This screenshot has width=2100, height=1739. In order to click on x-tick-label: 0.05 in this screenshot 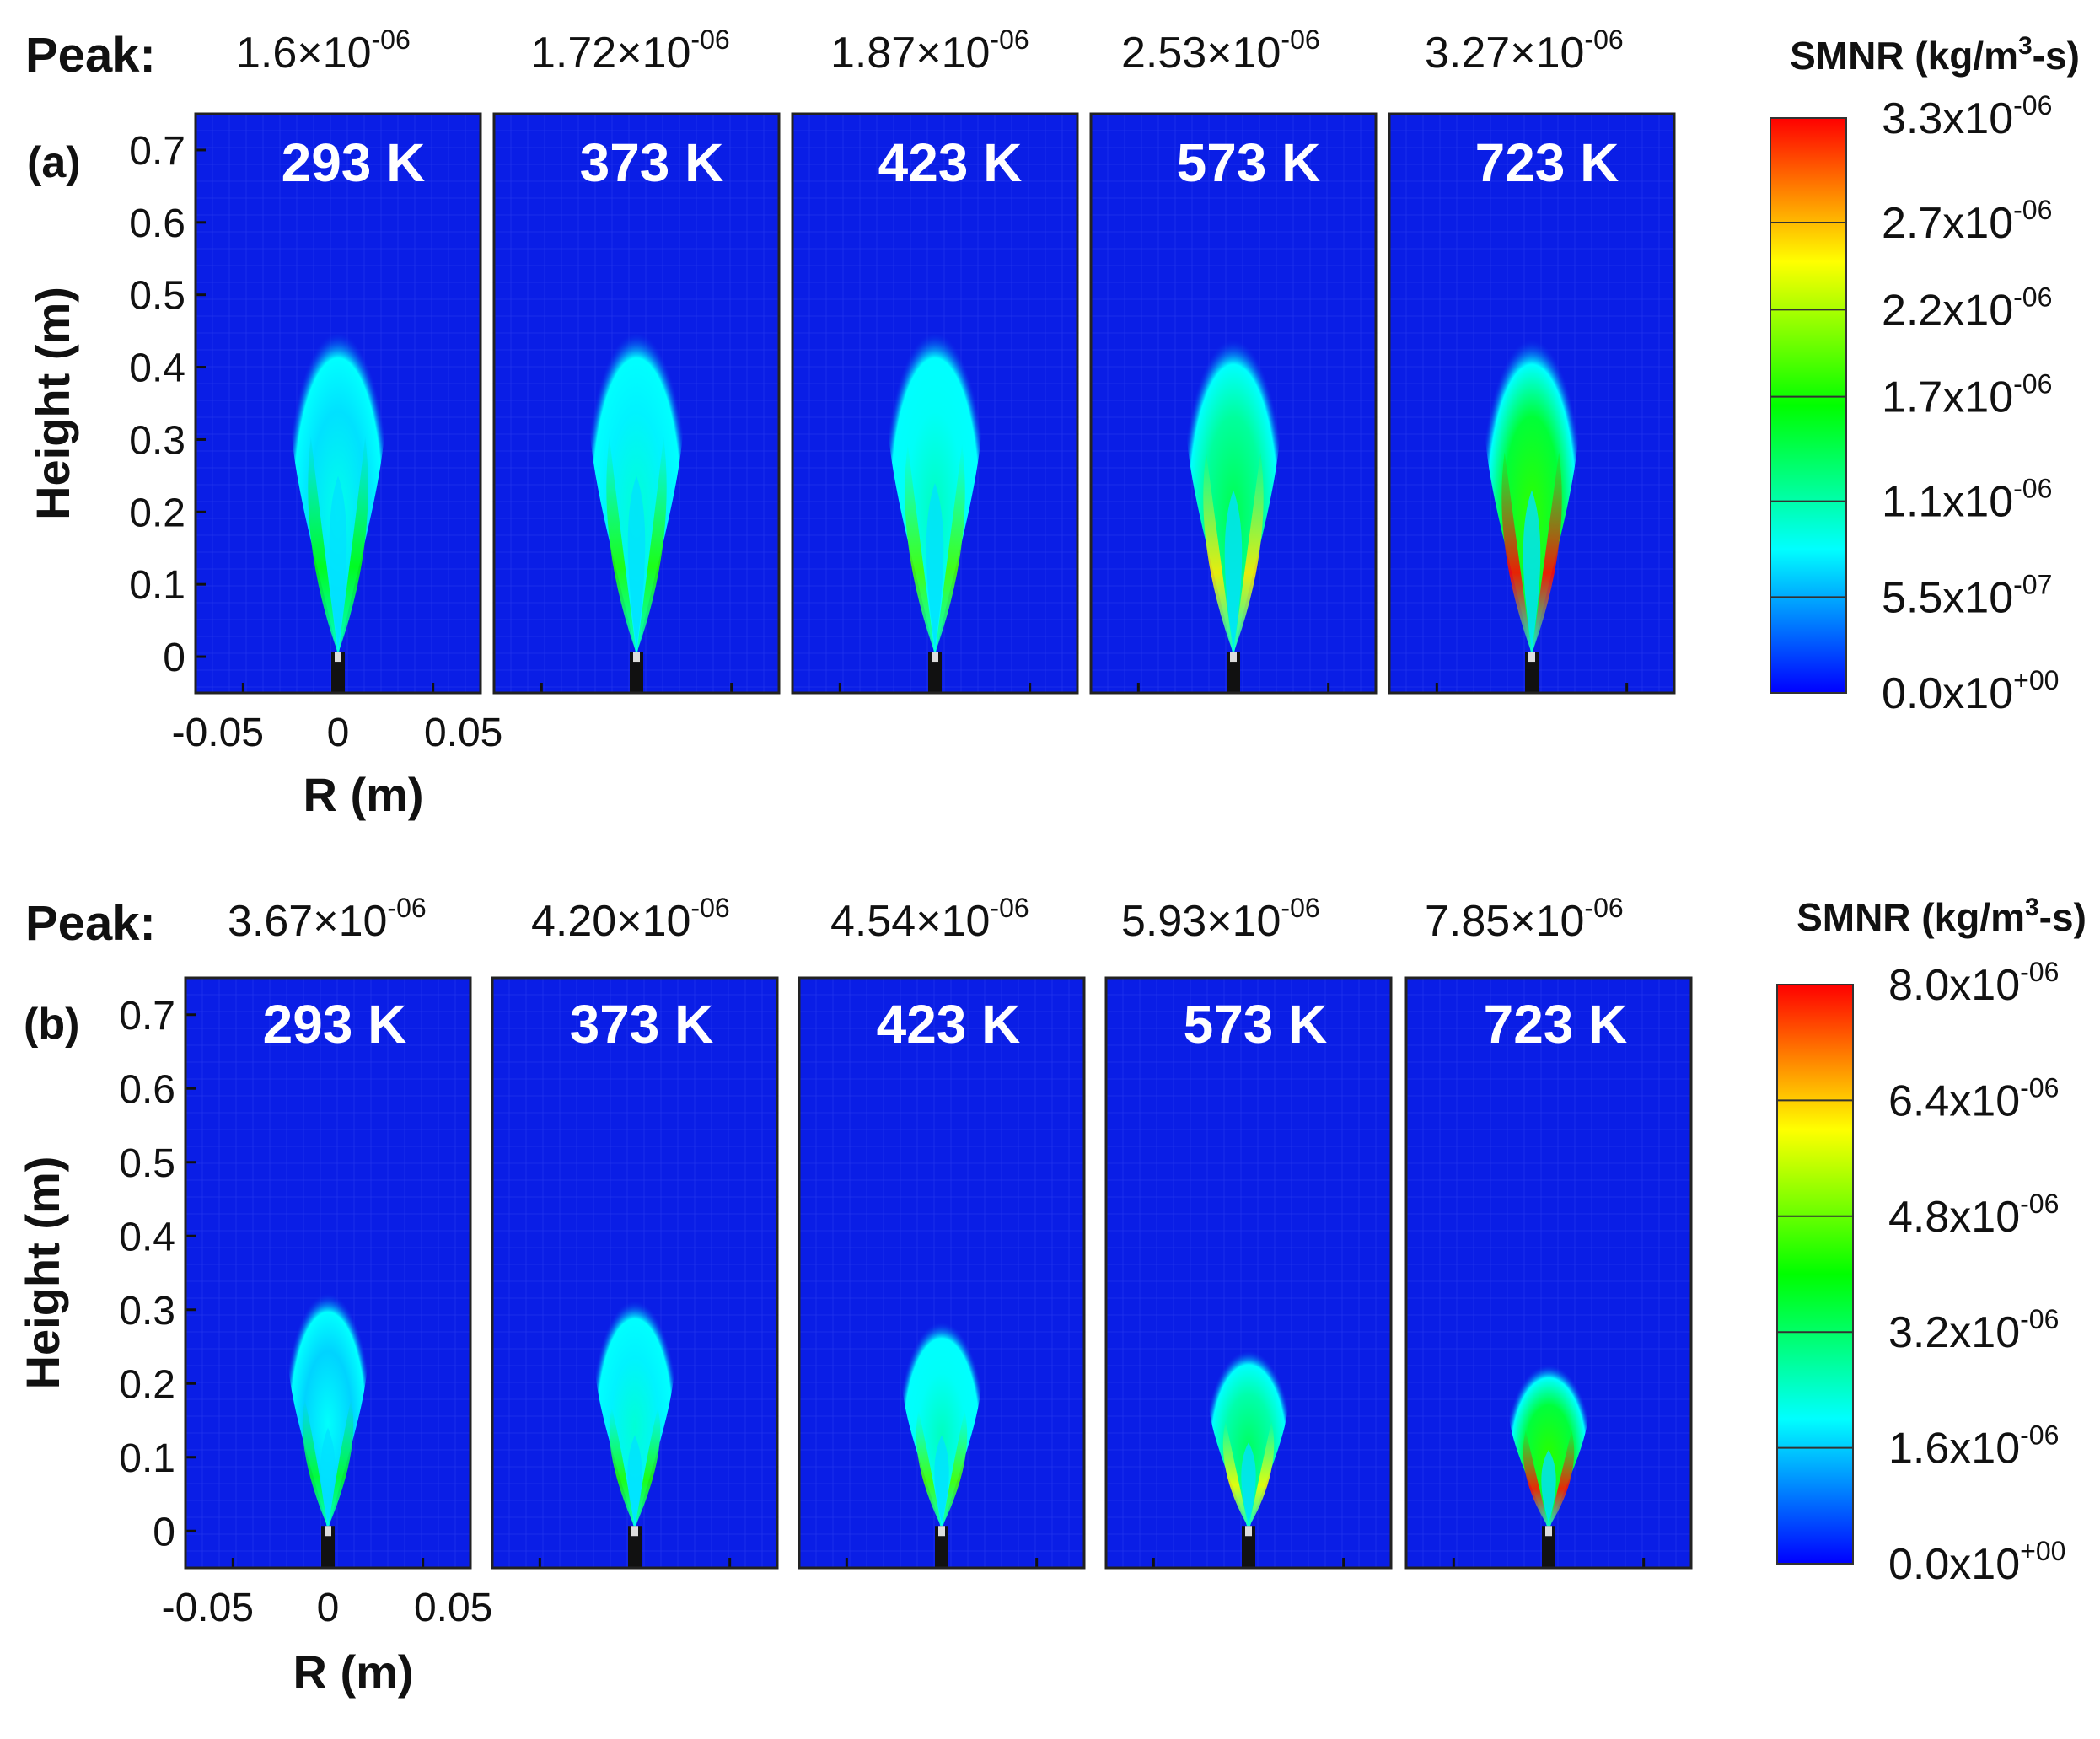, I will do `click(463, 733)`.